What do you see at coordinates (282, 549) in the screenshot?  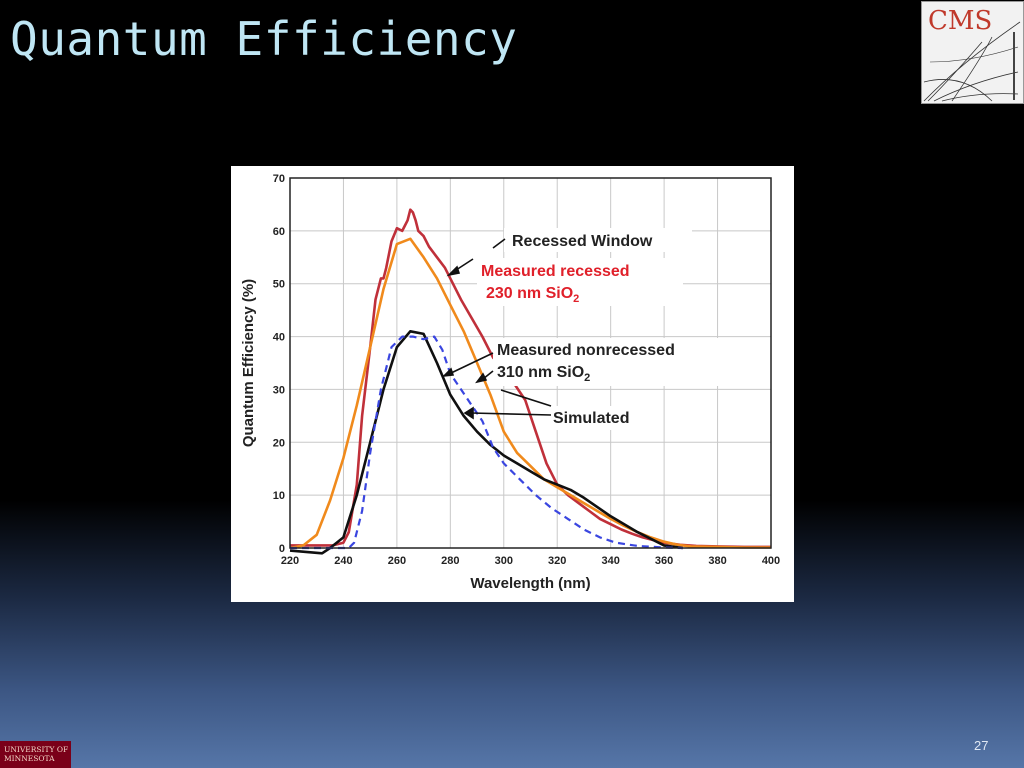 I see `y-tick-label: 0` at bounding box center [282, 549].